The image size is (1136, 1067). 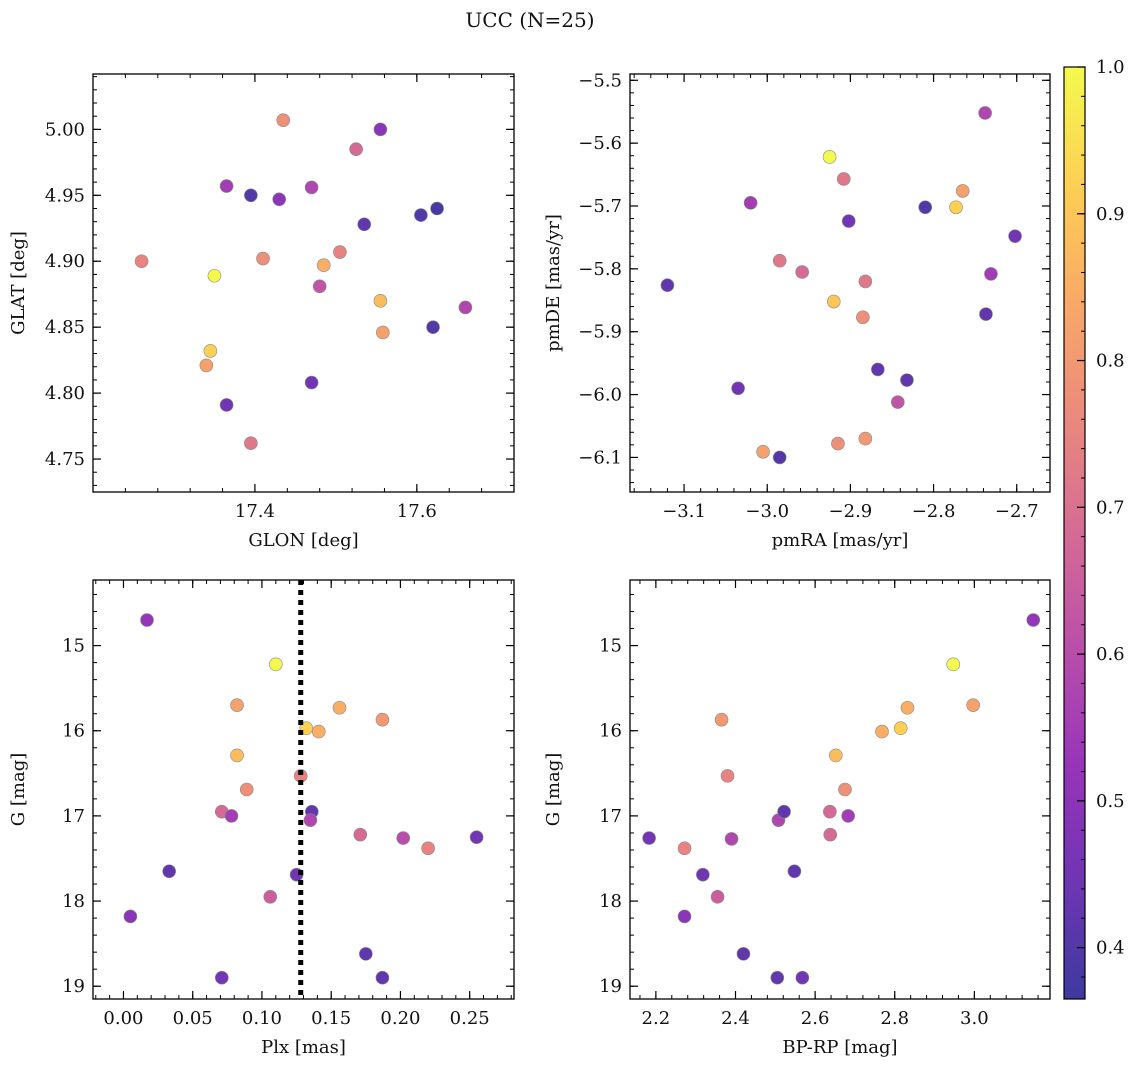 I want to click on colorbar-tick-label: 0.5, so click(x=1110, y=801).